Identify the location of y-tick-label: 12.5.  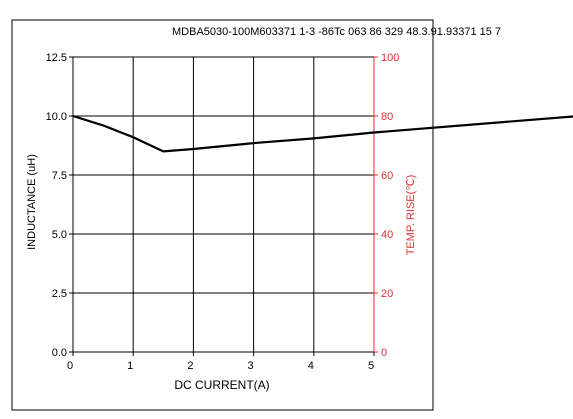
(56, 58).